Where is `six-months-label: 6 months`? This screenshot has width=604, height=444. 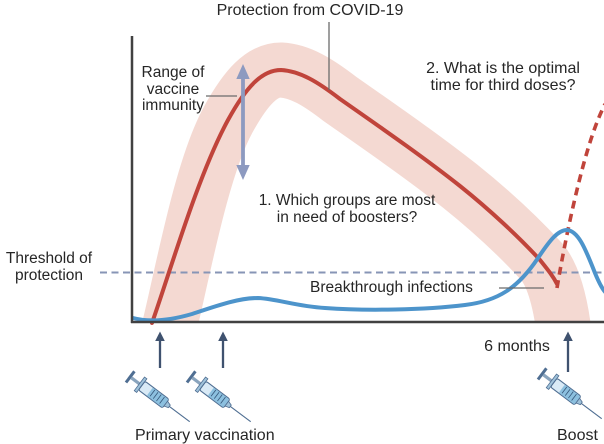
six-months-label: 6 months is located at coordinates (517, 346).